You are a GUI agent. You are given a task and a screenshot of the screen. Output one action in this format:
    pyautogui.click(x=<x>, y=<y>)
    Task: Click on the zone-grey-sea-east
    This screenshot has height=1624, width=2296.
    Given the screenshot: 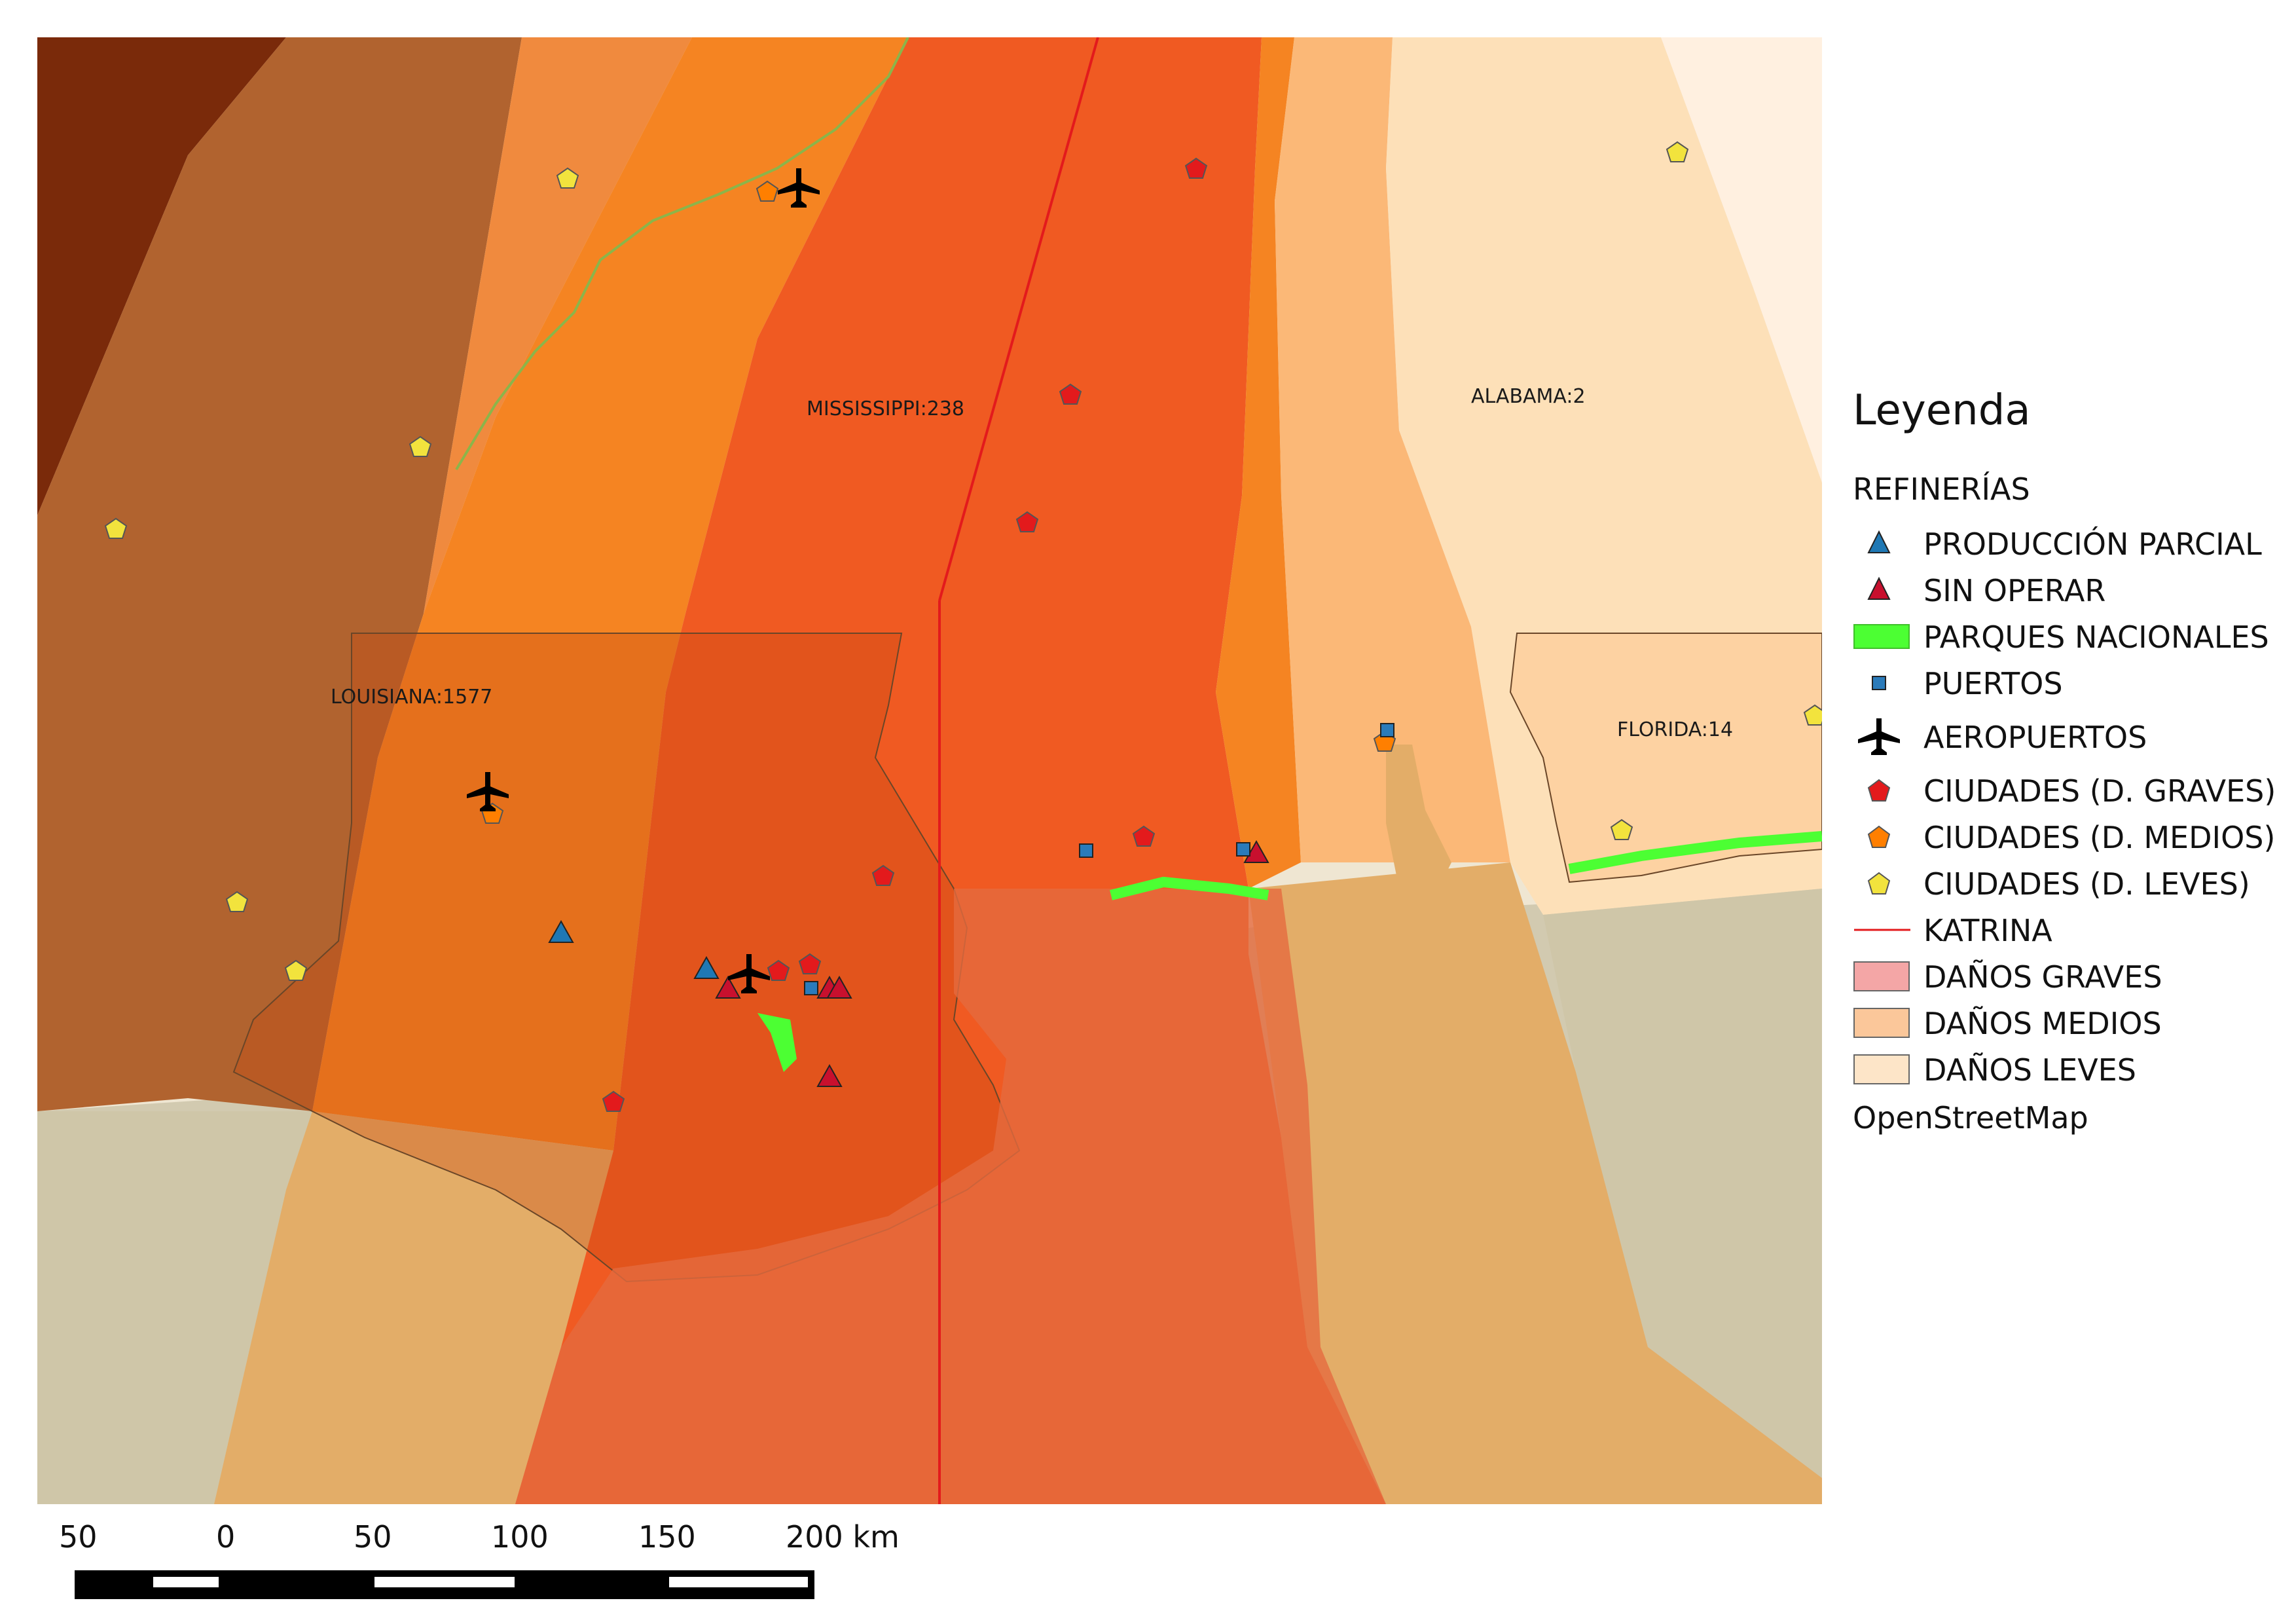 What is the action you would take?
    pyautogui.click(x=1682, y=1183)
    